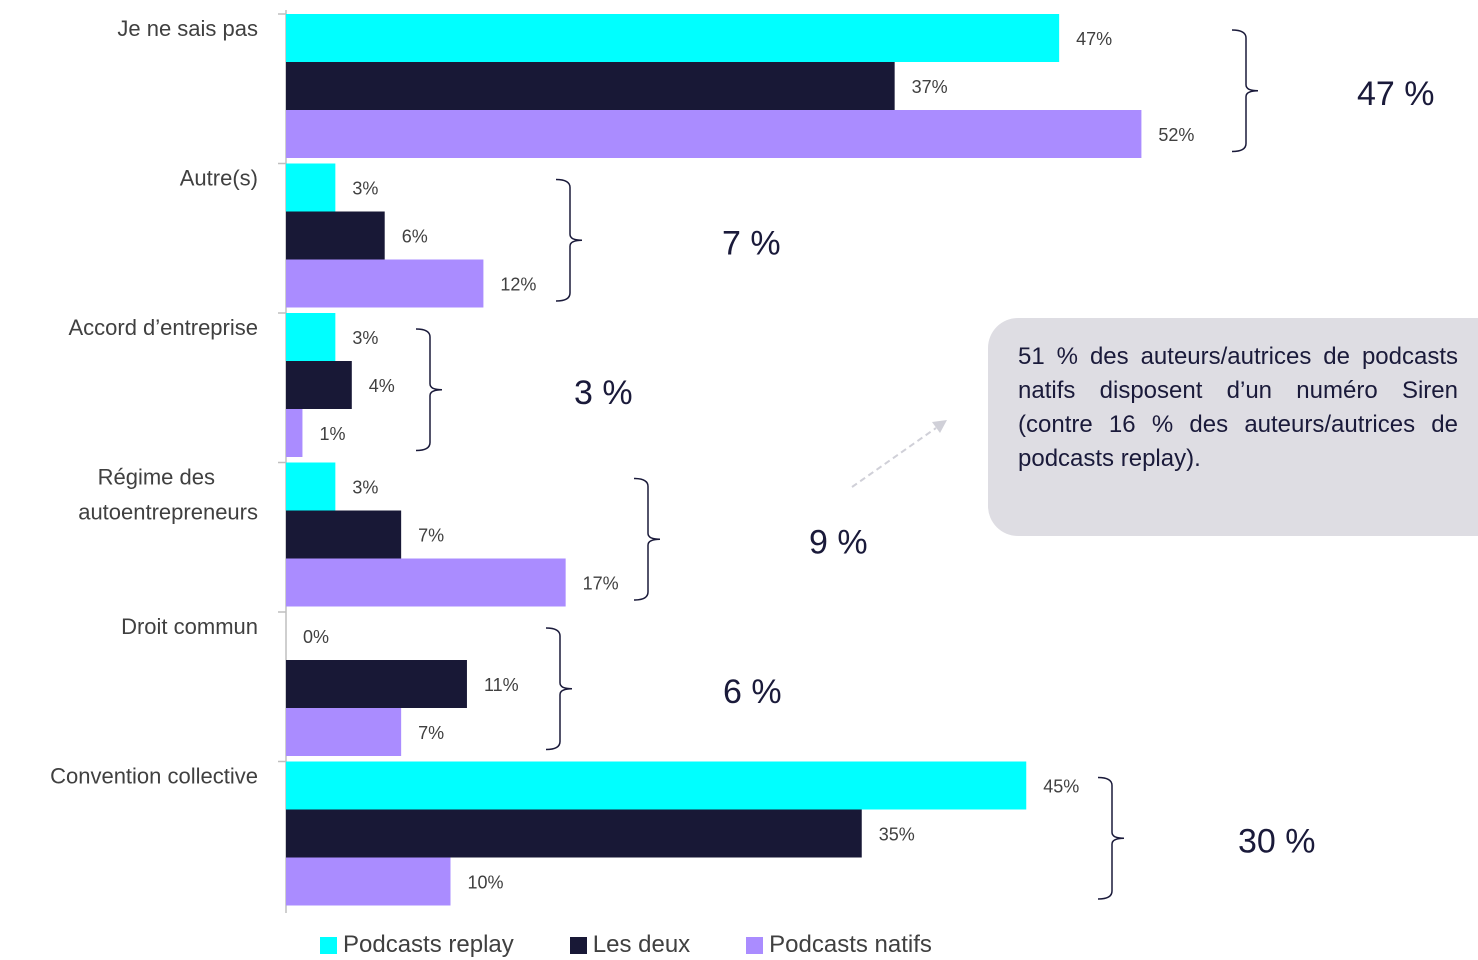  What do you see at coordinates (154, 776) in the screenshot?
I see `category-label: Convention collective` at bounding box center [154, 776].